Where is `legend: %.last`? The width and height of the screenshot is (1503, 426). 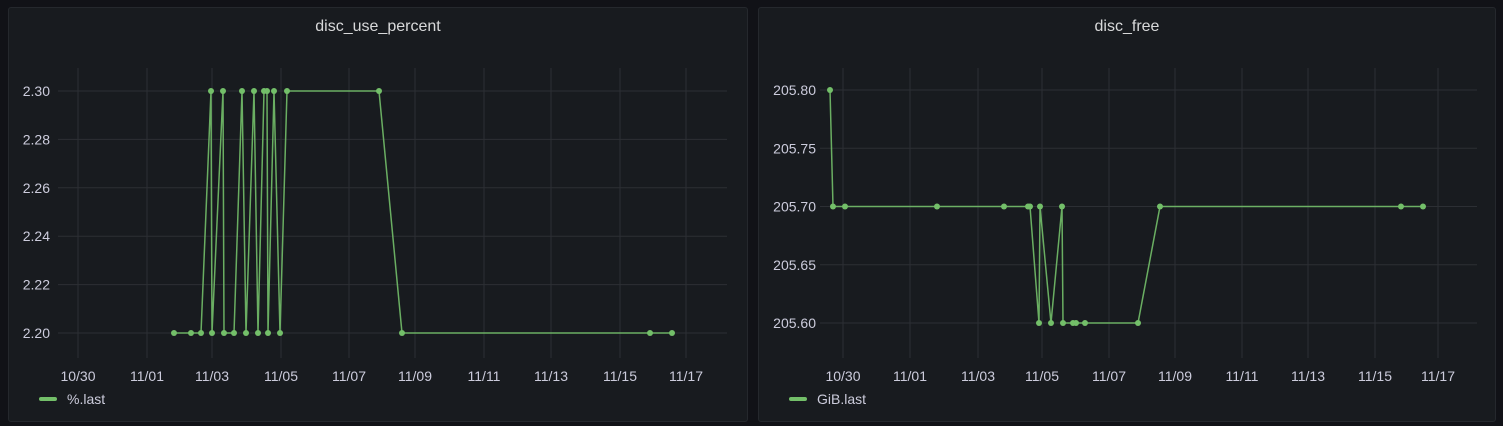 legend: %.last is located at coordinates (72, 399).